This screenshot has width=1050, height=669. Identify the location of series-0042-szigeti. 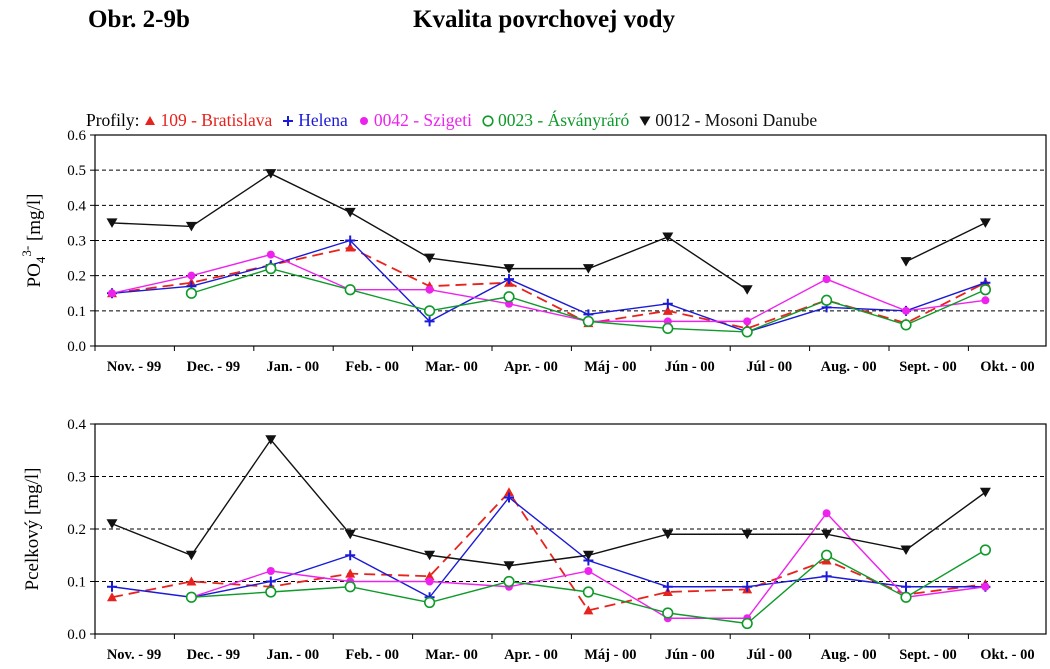
(549, 288).